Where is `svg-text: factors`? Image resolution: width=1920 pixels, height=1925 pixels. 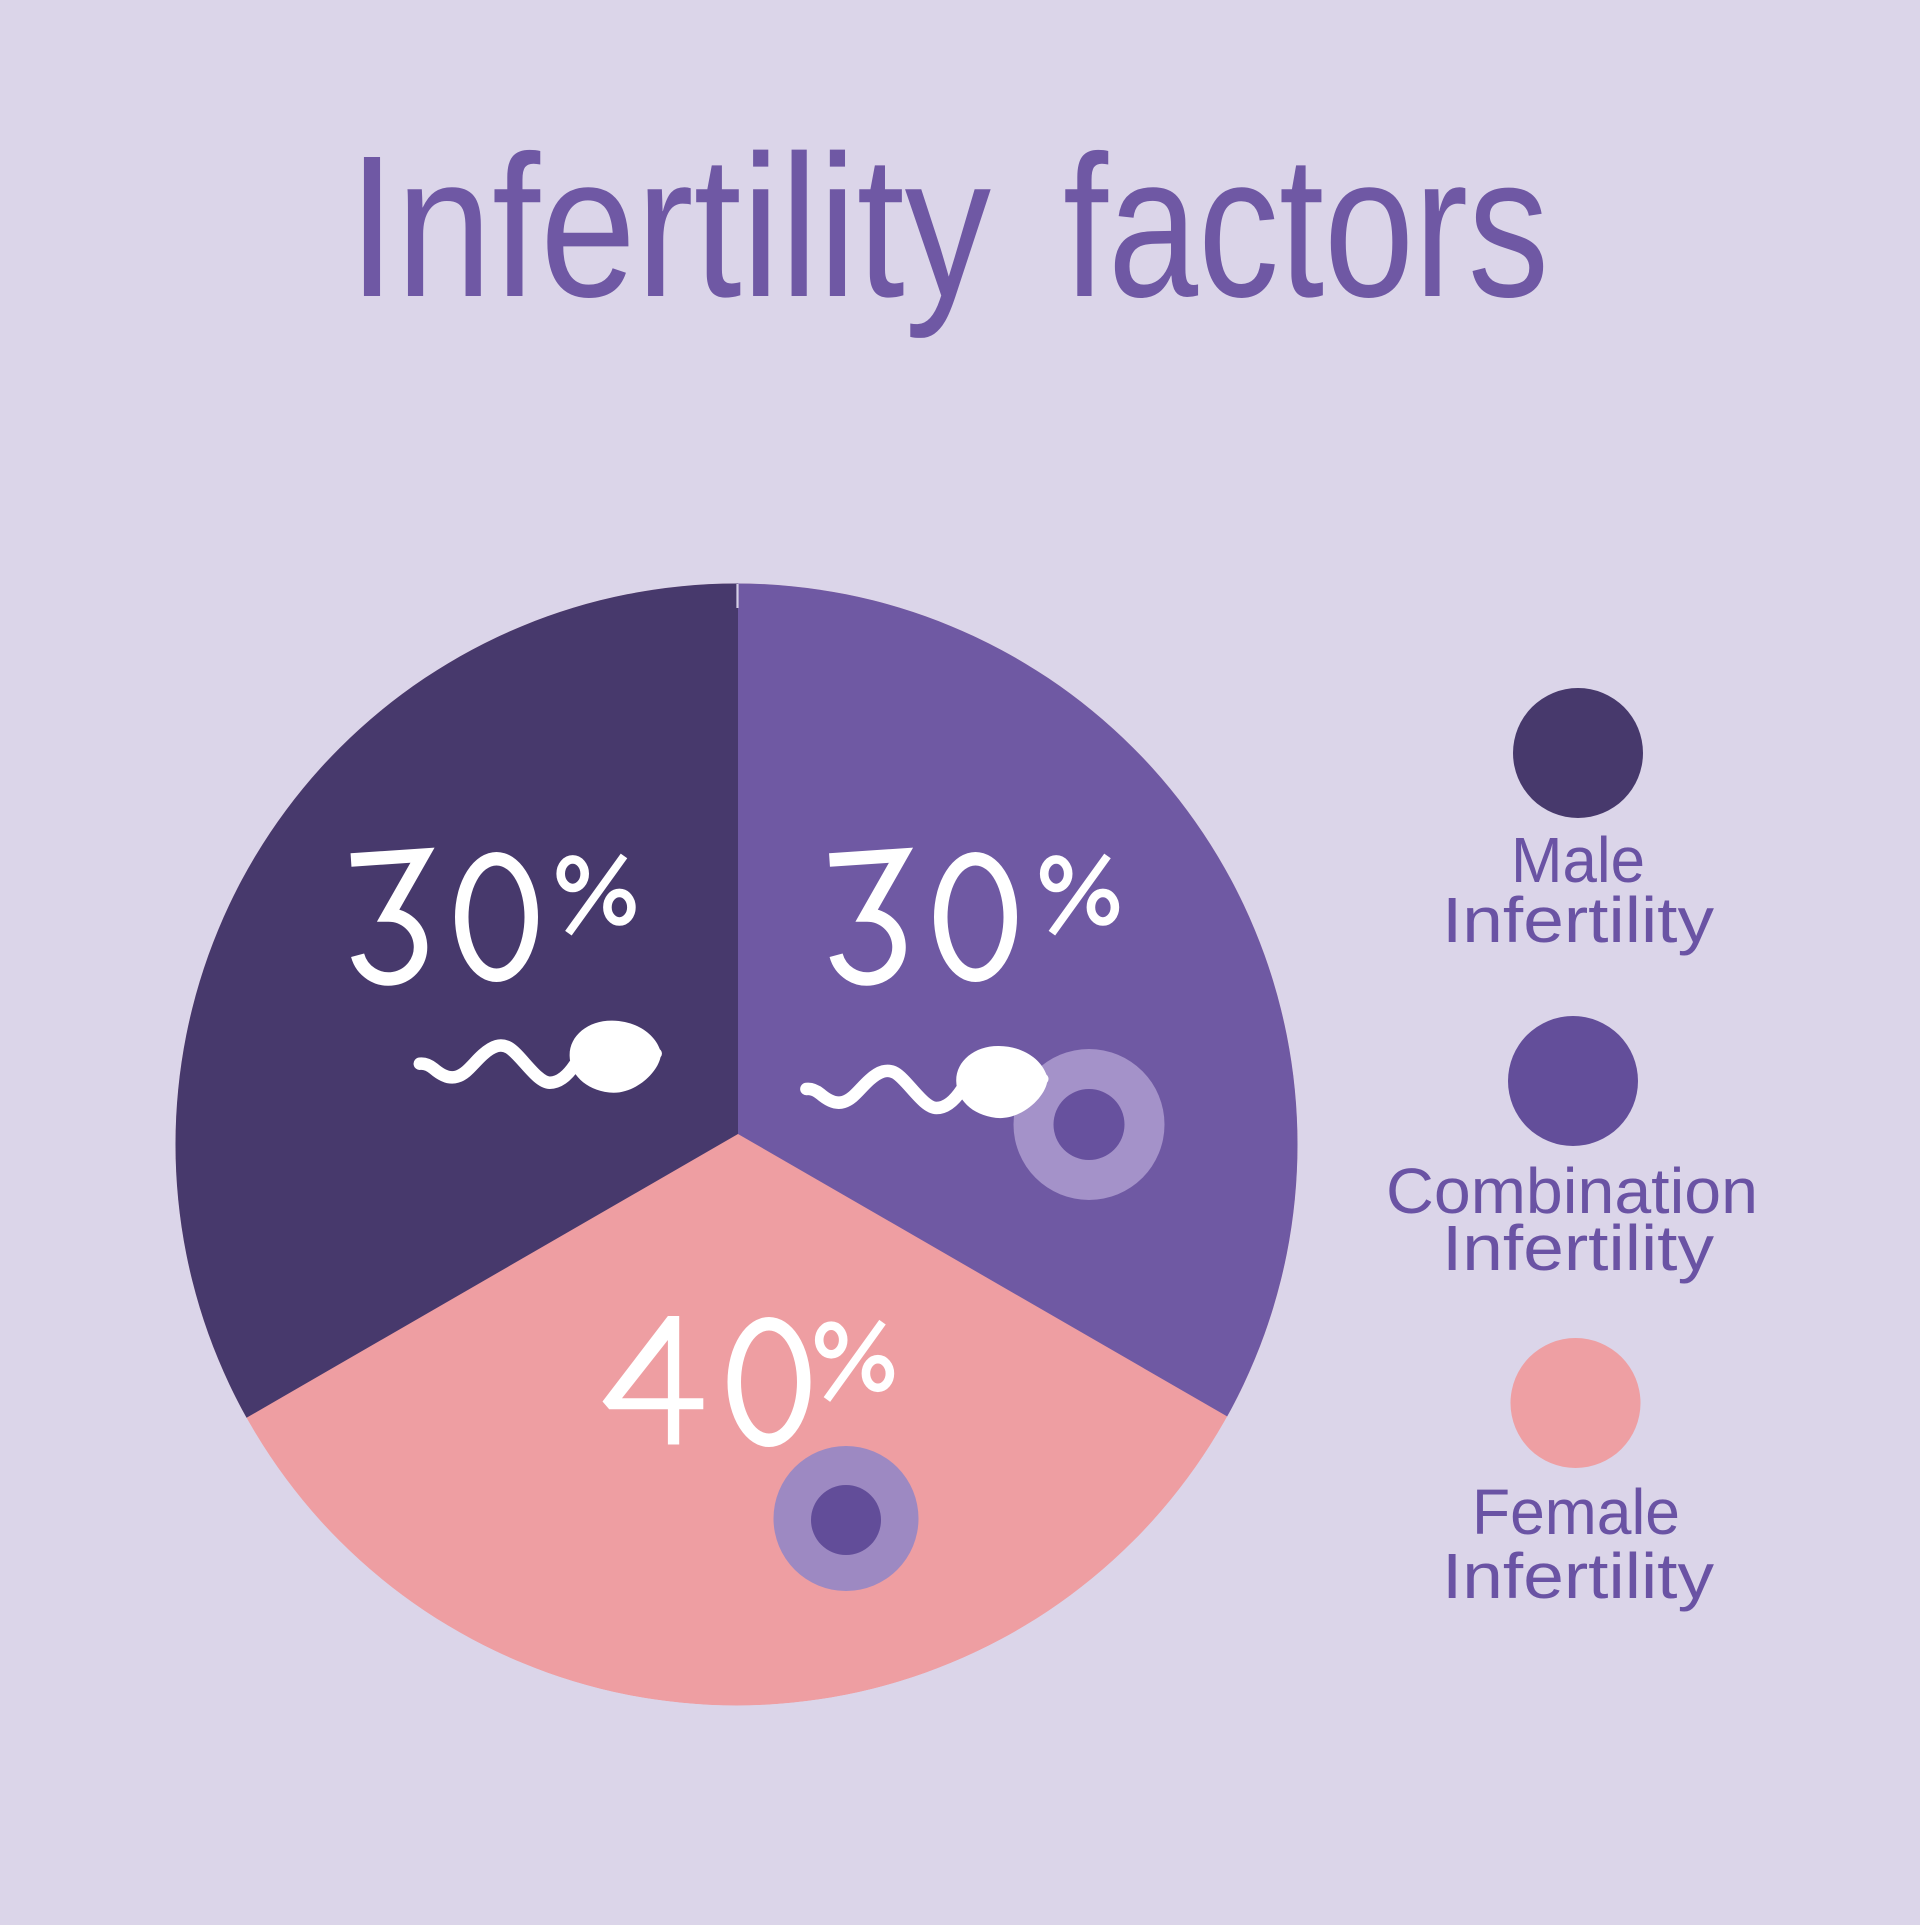
svg-text: factors is located at coordinates (1306, 226).